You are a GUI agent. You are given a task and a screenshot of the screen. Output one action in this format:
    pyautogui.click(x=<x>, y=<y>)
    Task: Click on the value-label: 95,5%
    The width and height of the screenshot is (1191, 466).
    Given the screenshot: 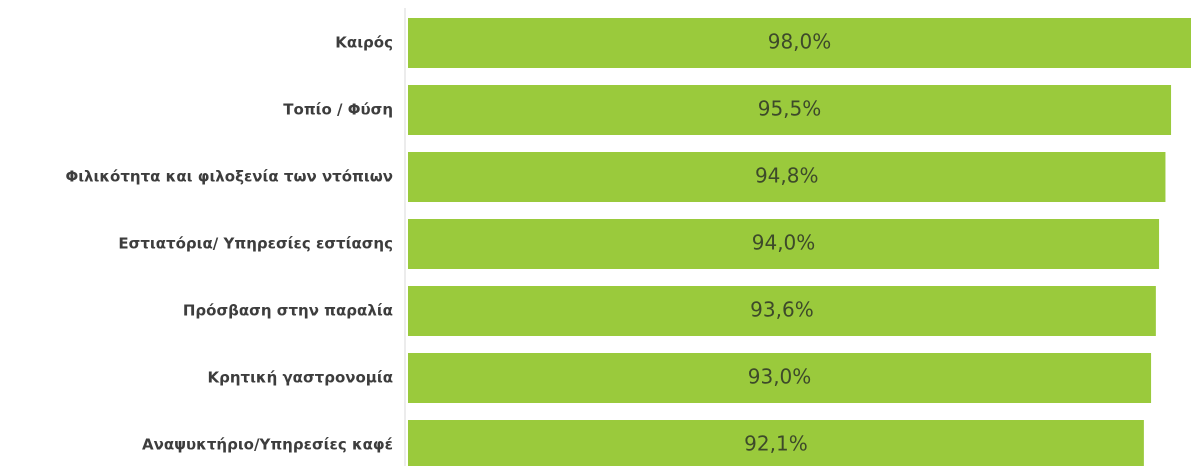 What is the action you would take?
    pyautogui.click(x=790, y=109)
    